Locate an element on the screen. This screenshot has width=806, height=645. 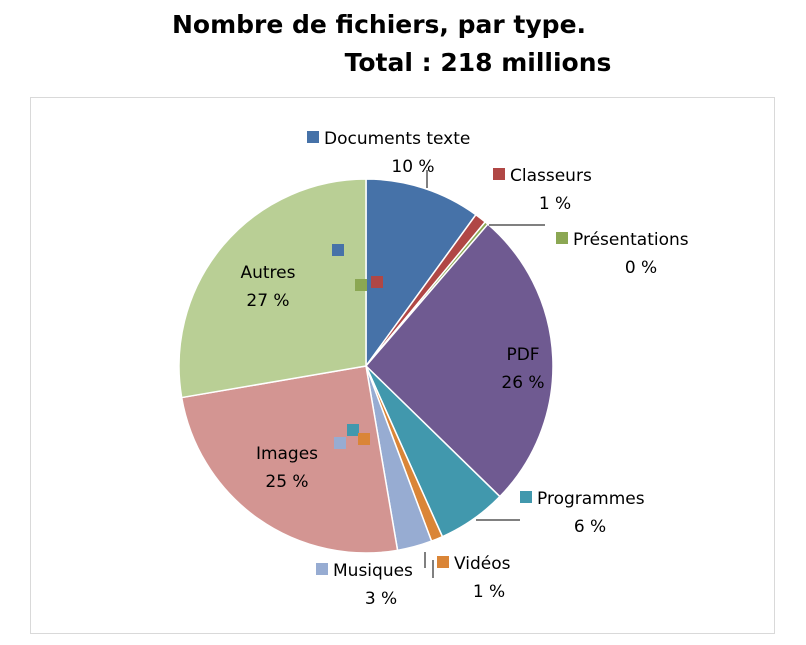
slice-percent-videos: 1 % is located at coordinates (489, 592).